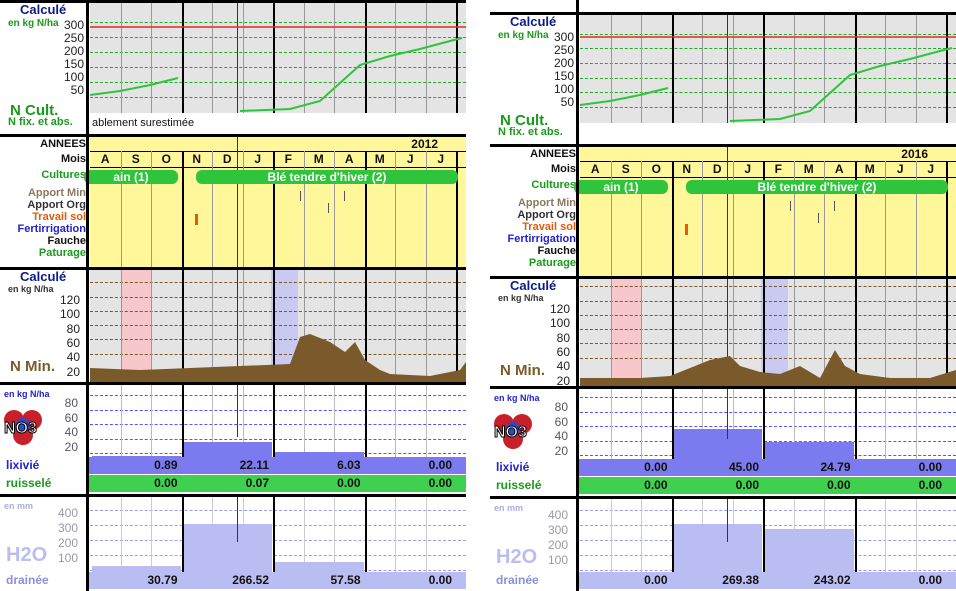  What do you see at coordinates (66, 241) in the screenshot?
I see `fauche-label: Fauche` at bounding box center [66, 241].